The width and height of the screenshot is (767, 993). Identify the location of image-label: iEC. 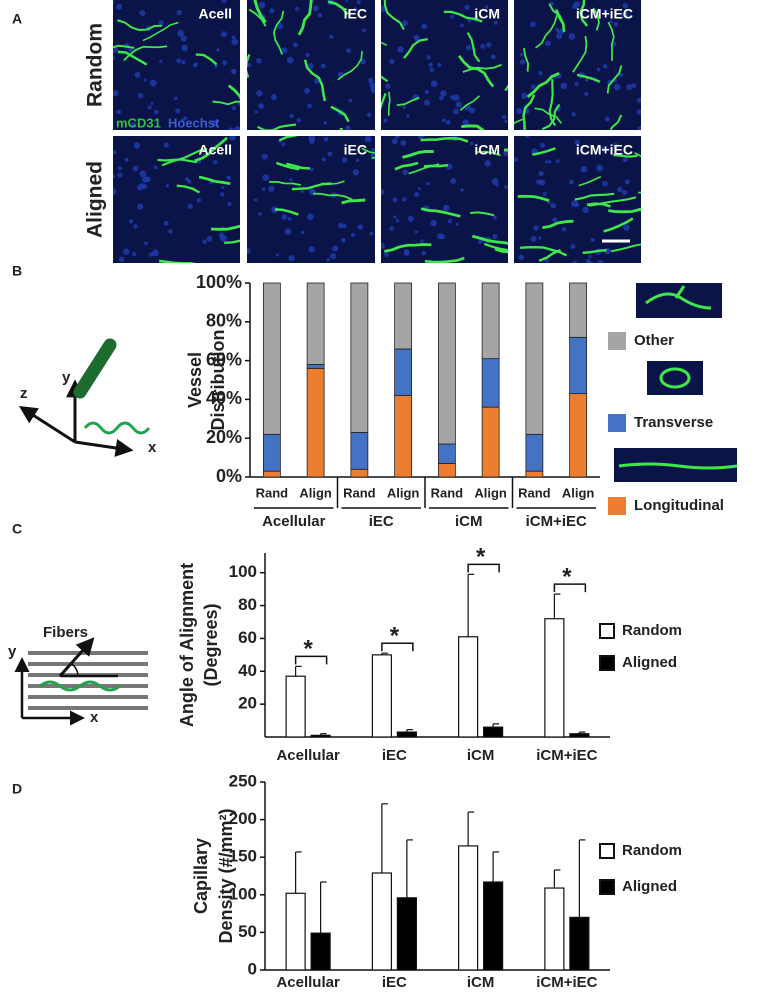
(355, 150).